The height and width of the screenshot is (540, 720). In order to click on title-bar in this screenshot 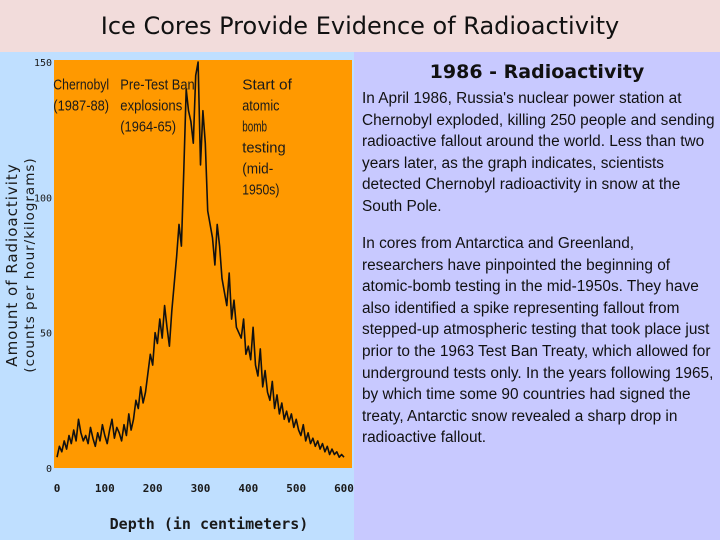, I will do `click(360, 26)`.